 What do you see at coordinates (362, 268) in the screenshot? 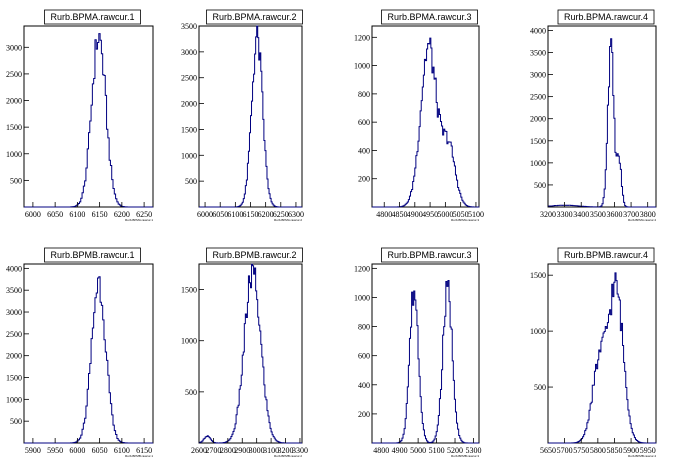
I see `y-tick-label: 1200` at bounding box center [362, 268].